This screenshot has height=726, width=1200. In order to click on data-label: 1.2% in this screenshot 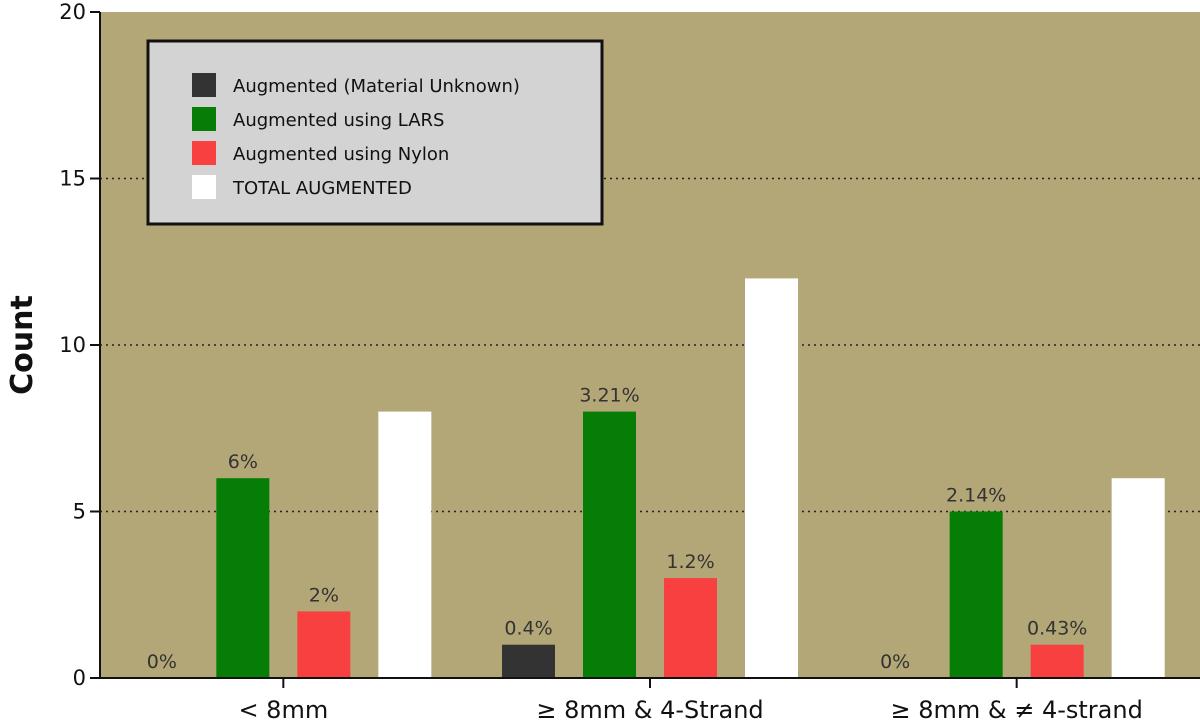, I will do `click(690, 562)`.